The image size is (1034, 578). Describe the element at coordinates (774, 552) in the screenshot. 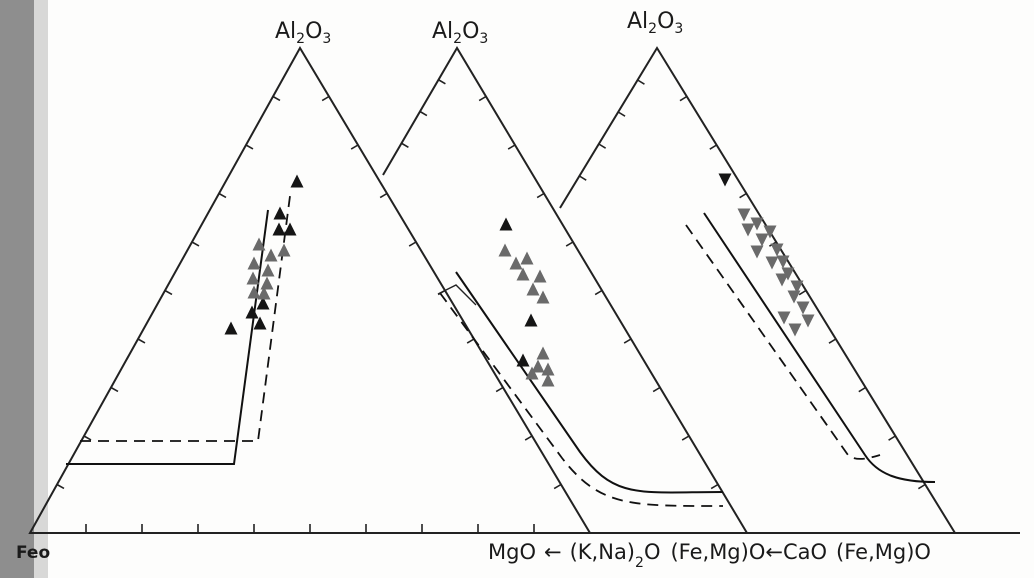

I see `arrow-left-2: ←` at that location.